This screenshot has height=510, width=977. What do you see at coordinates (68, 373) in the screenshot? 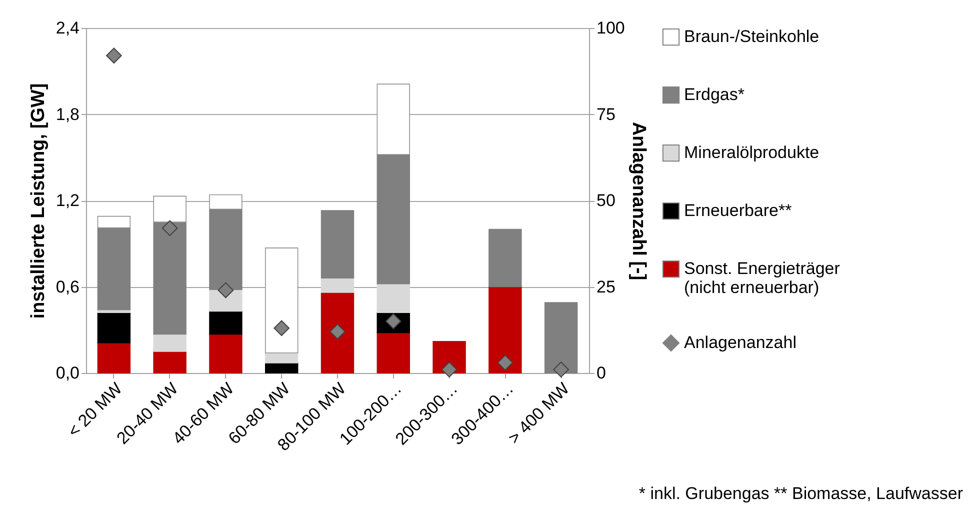
I see `y-tick-label: 0,0` at bounding box center [68, 373].